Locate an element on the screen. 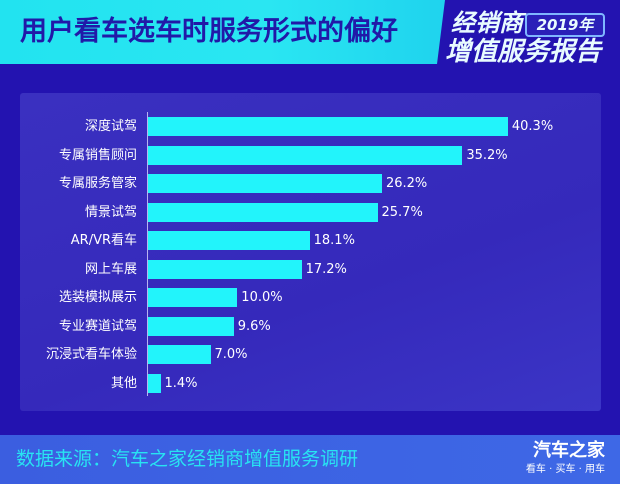 This screenshot has width=620, height=484. category-label: 深度试驾 is located at coordinates (110, 126).